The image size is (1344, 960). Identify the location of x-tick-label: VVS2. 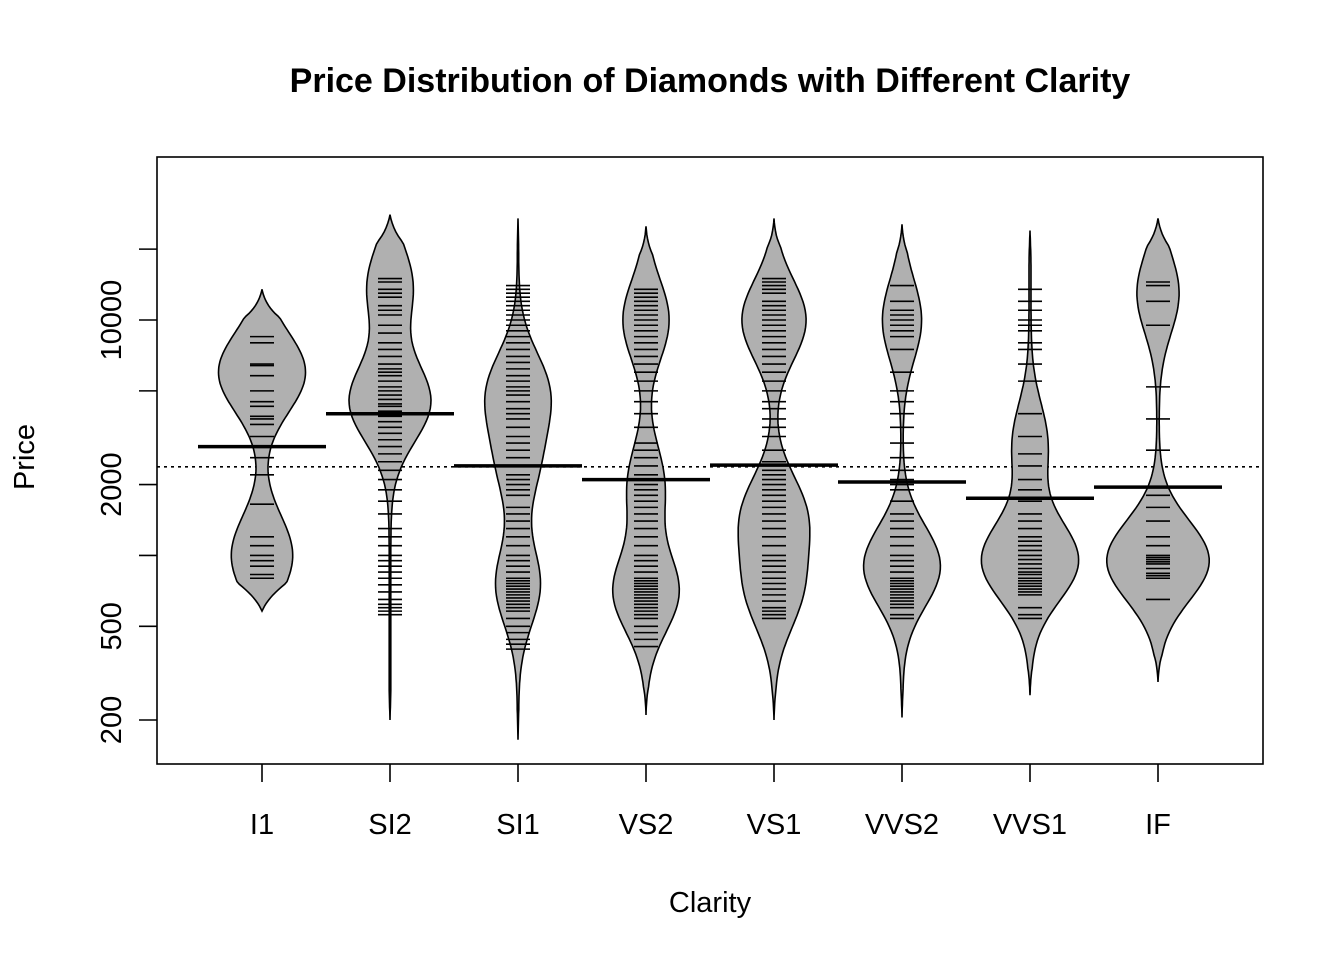
(902, 825).